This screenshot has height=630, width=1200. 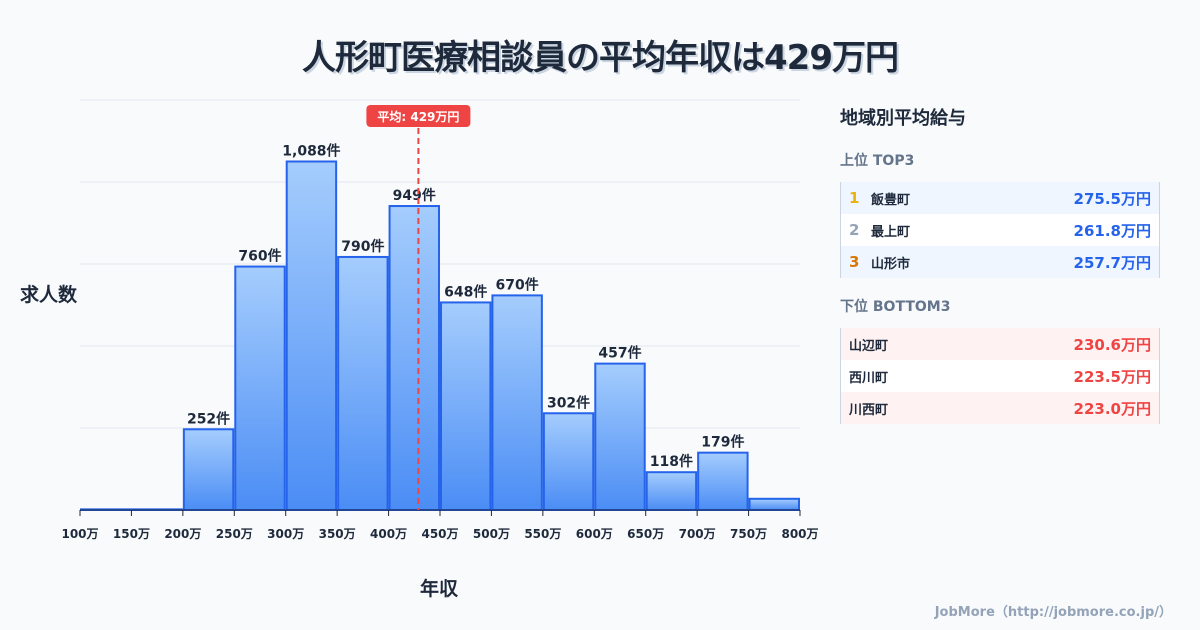 I want to click on table-row: 川西町 223.0万円, so click(x=1000, y=408).